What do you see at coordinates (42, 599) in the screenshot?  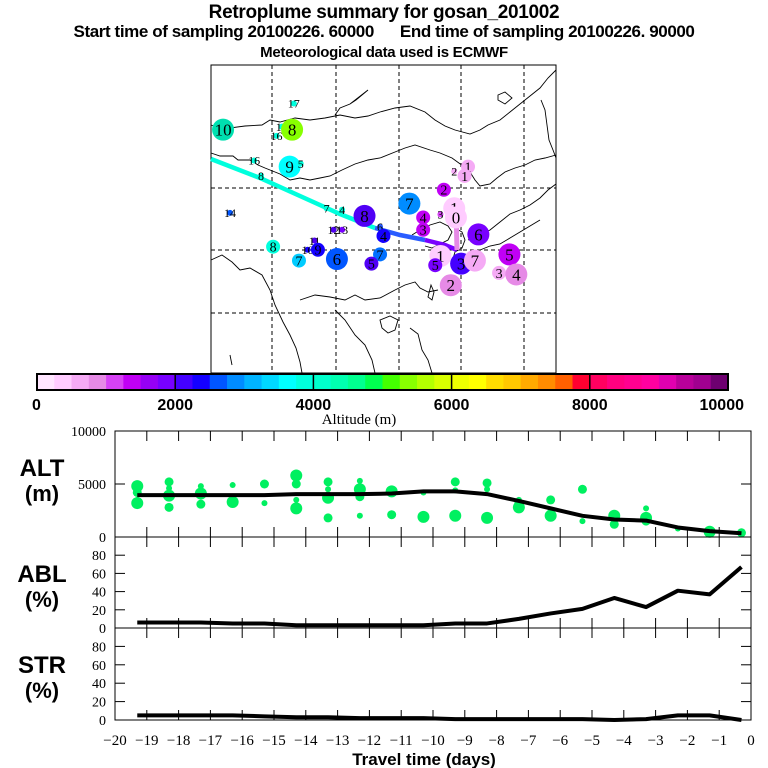 I see `panel-unit-label: (%)` at bounding box center [42, 599].